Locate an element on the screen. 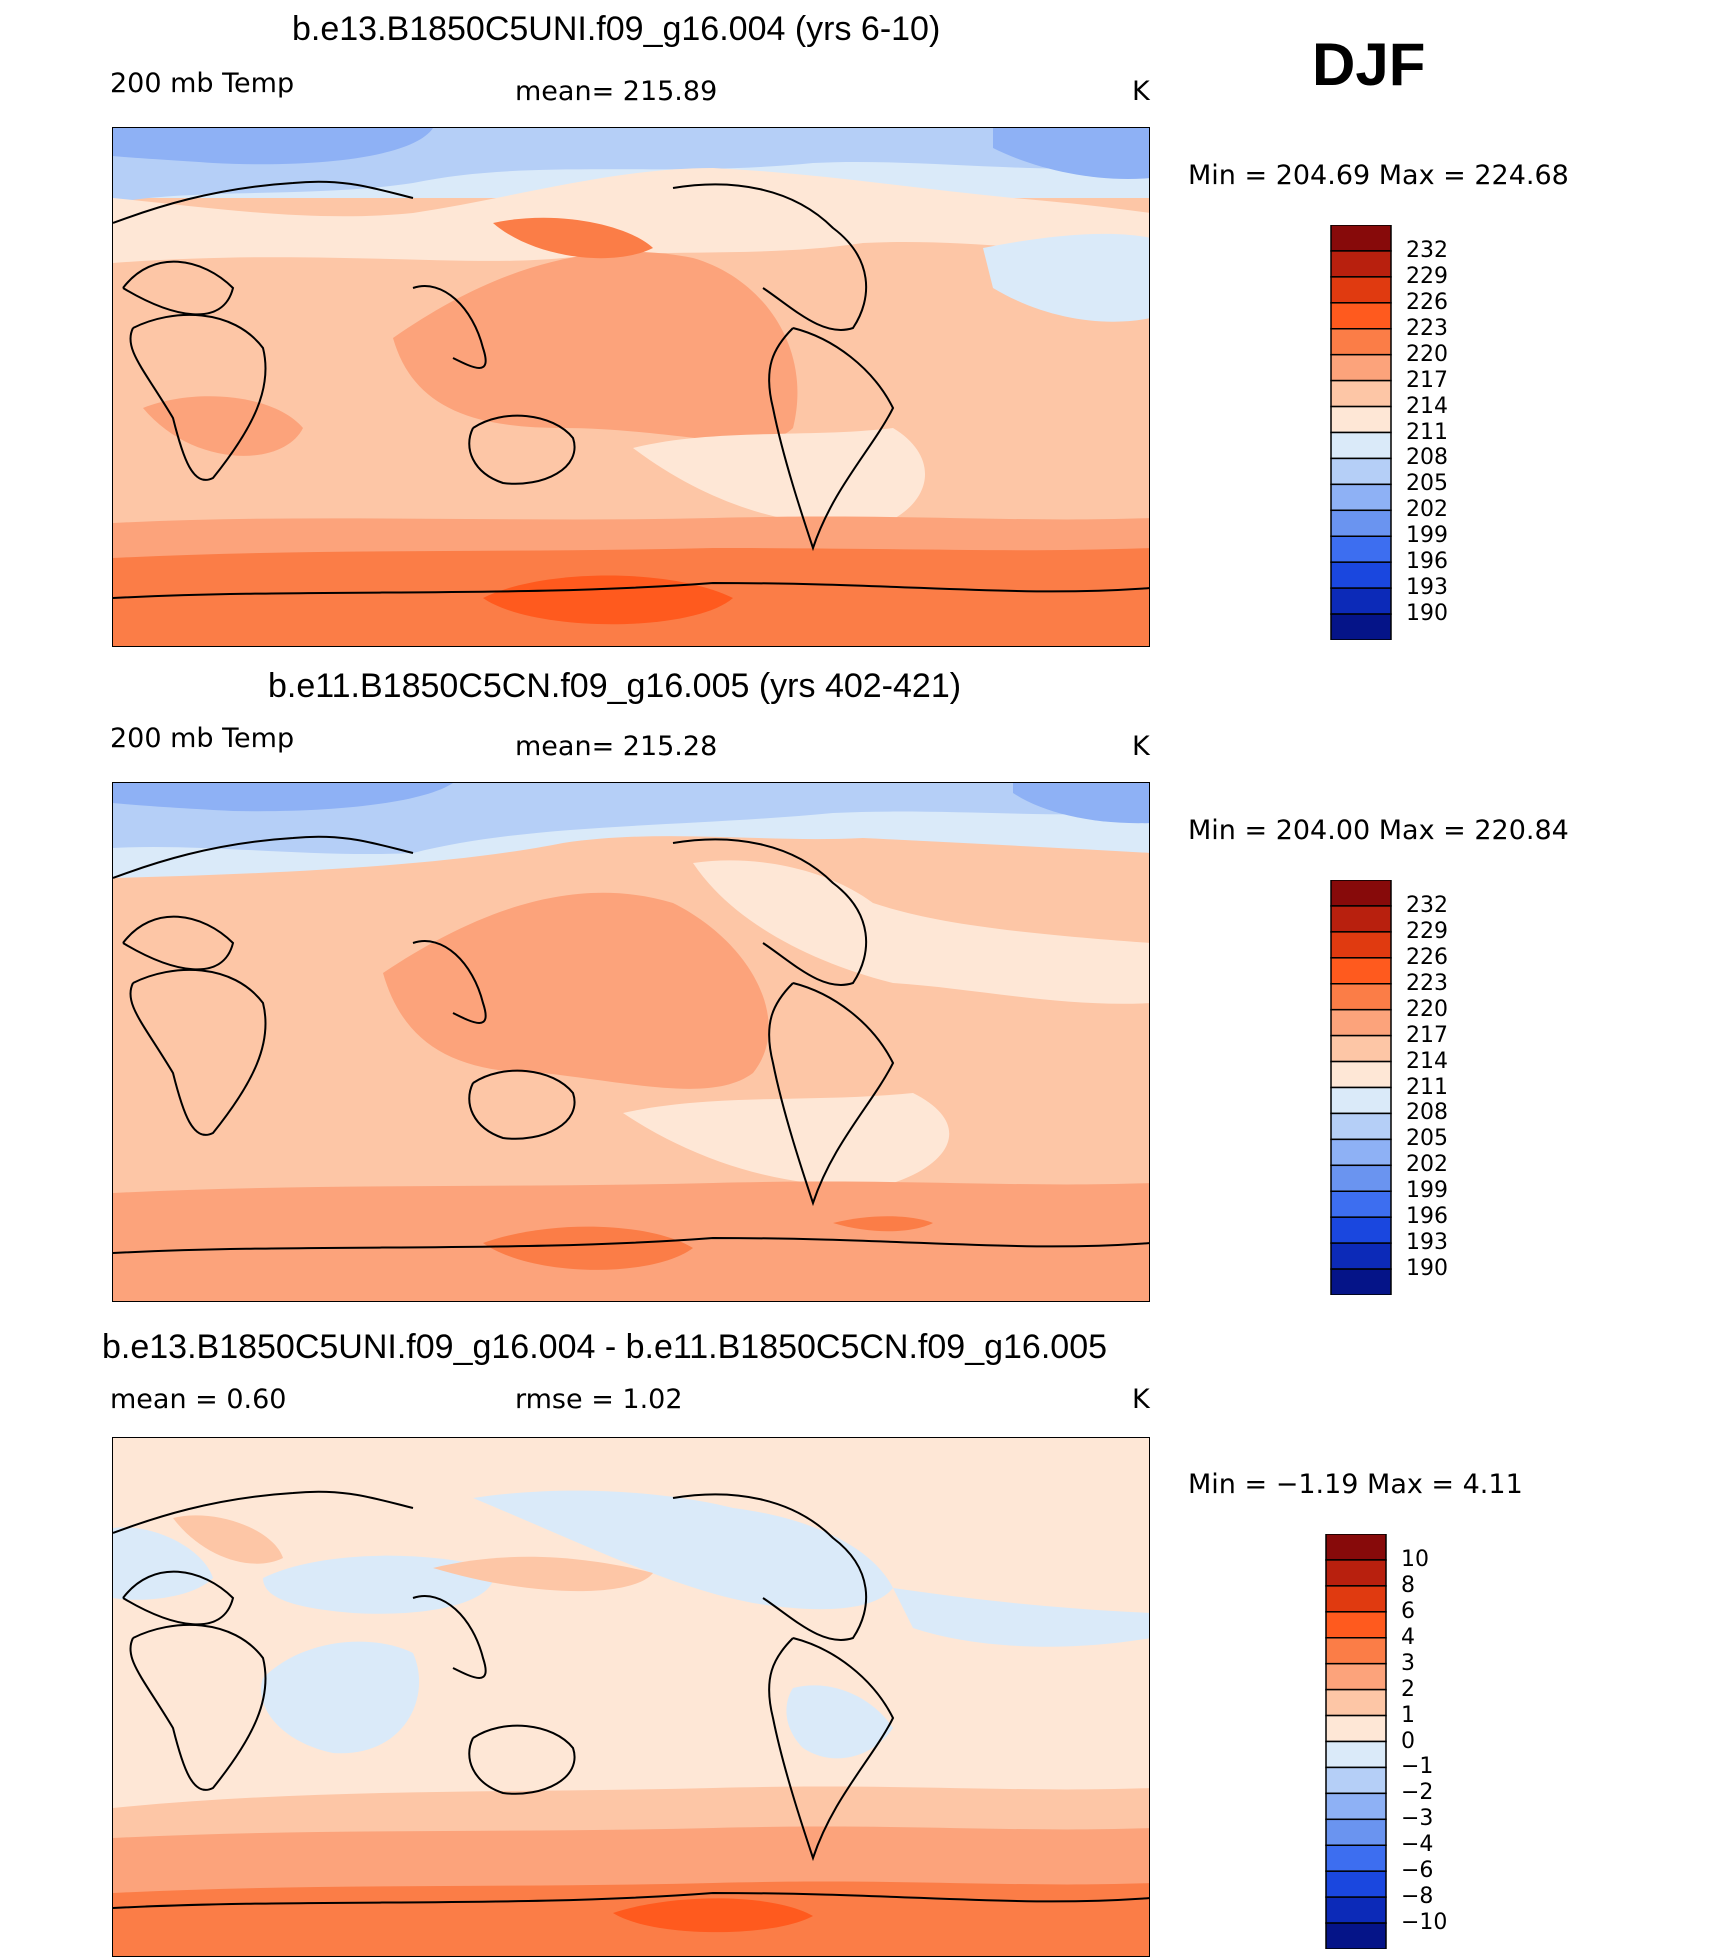 This screenshot has height=1958, width=1710. africa-warm-patch is located at coordinates (223, 426).